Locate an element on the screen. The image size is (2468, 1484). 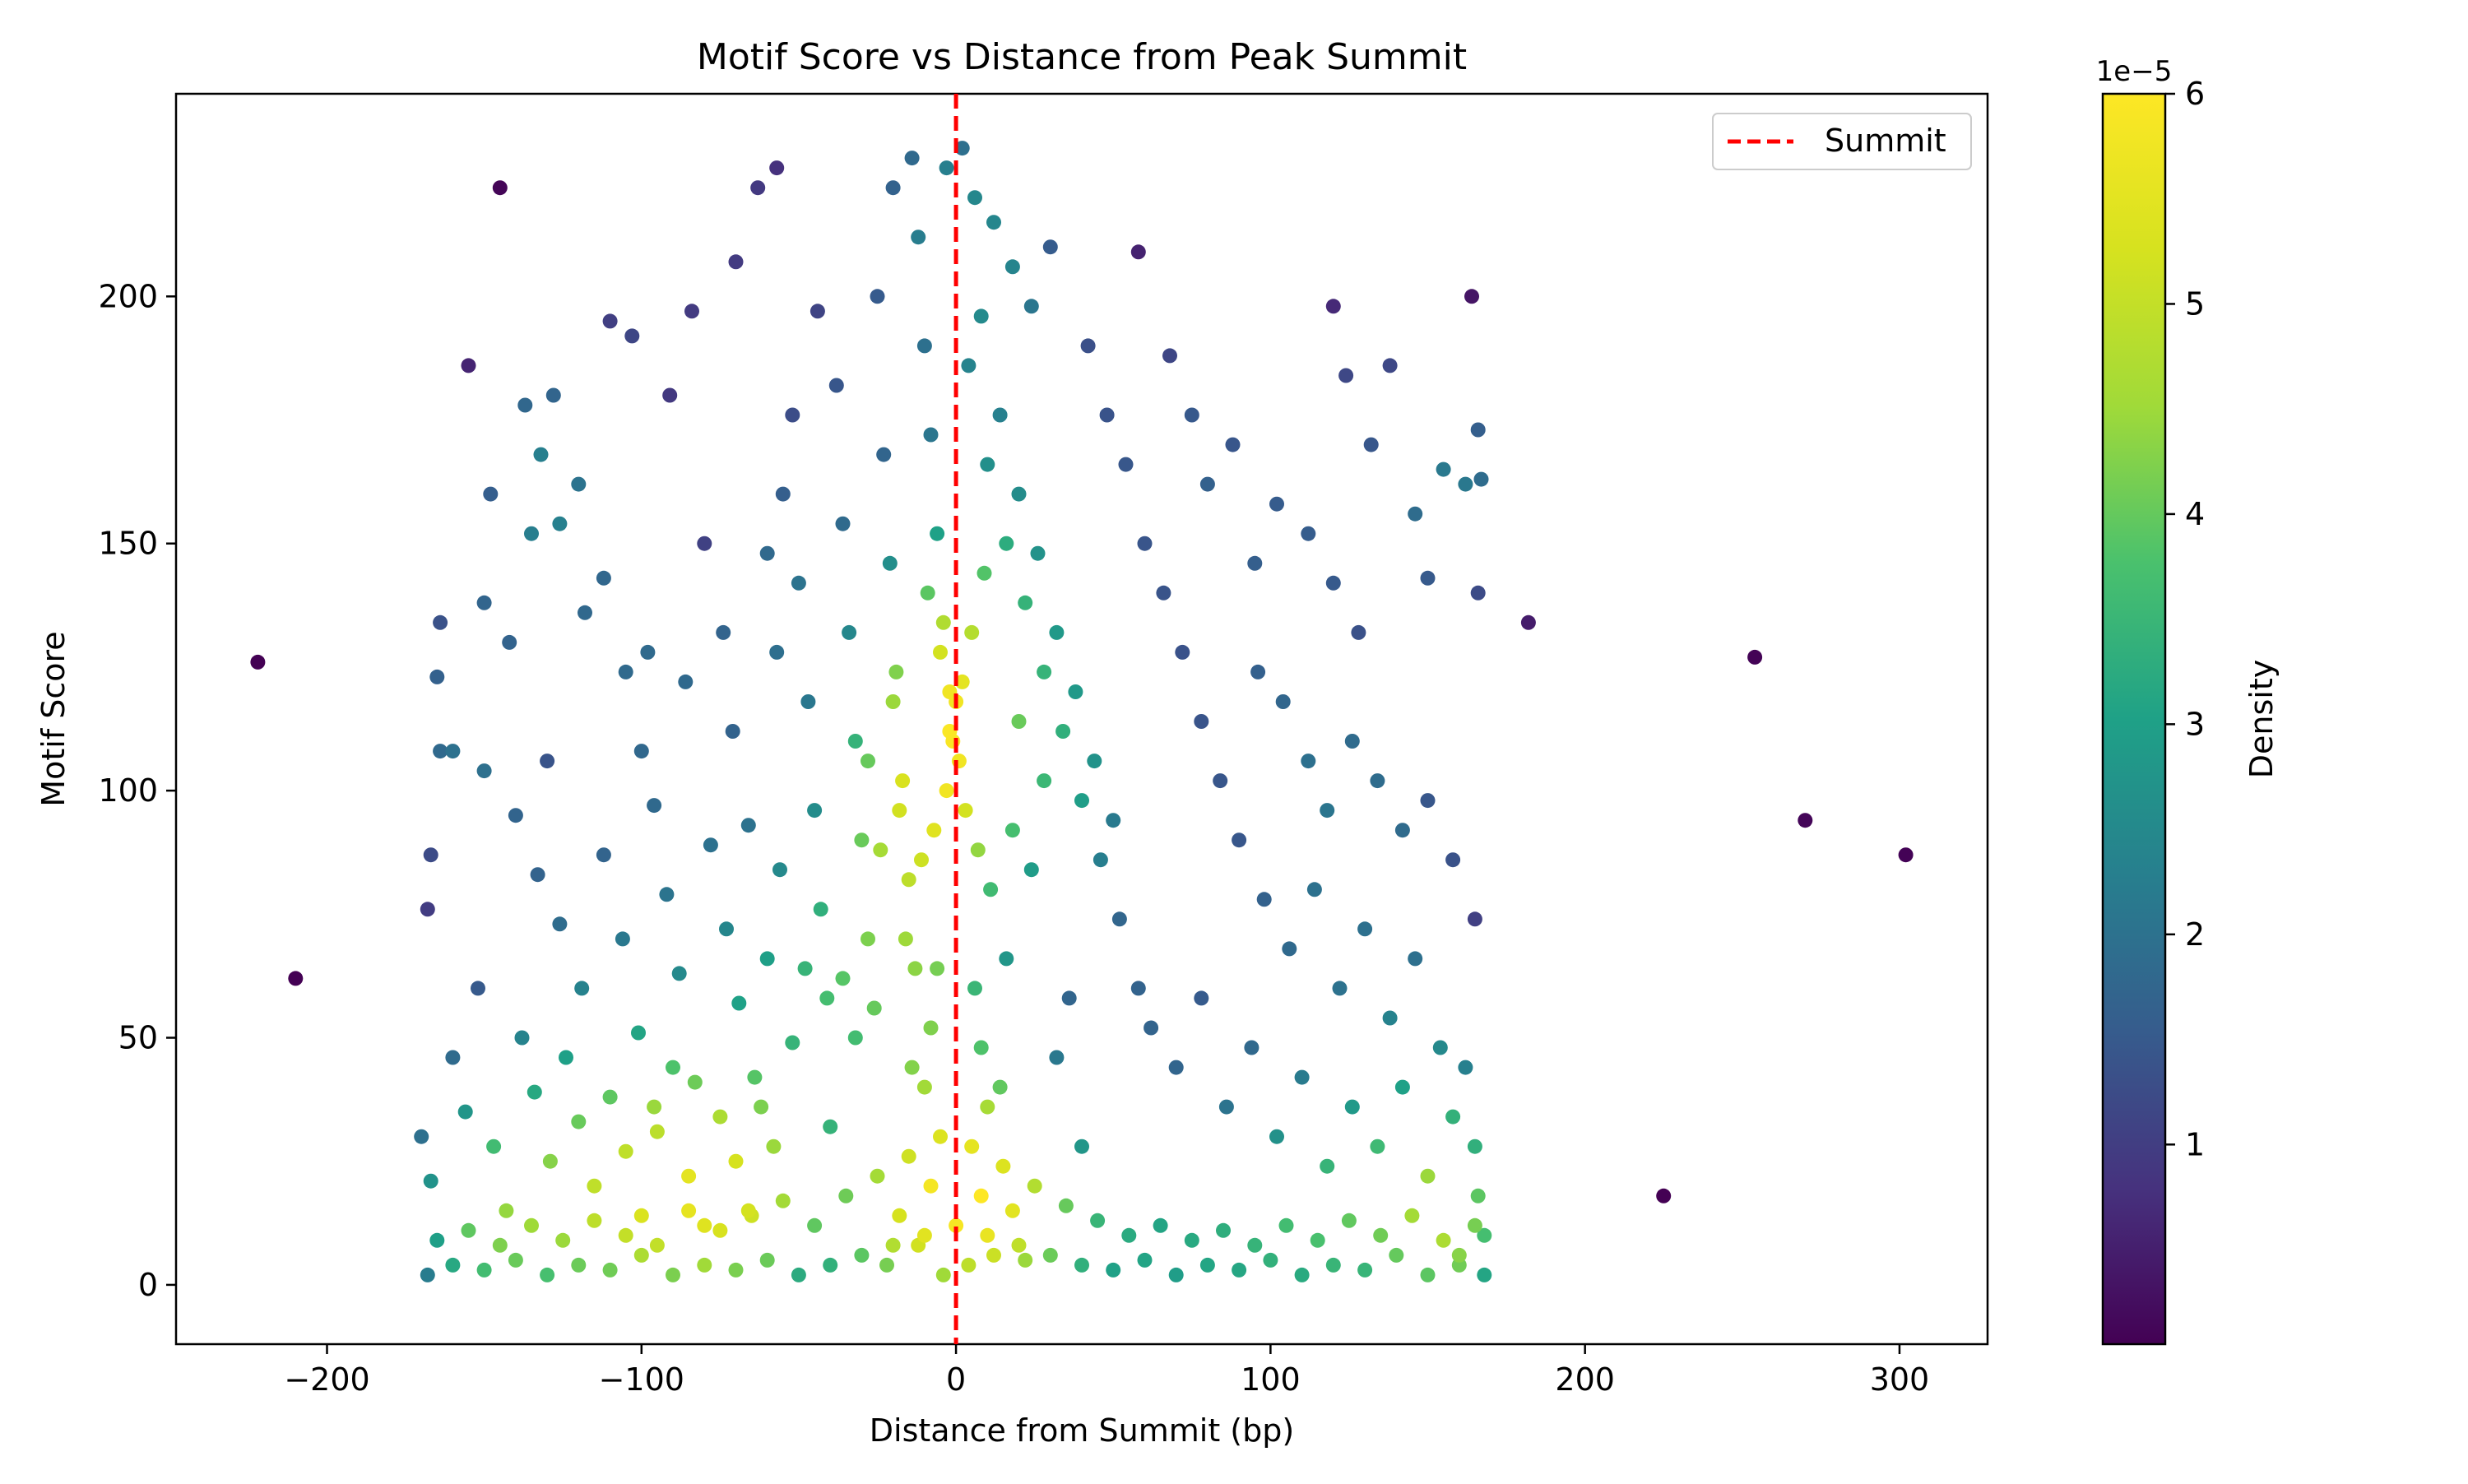
y-tick-label: 0 is located at coordinates (148, 1285).